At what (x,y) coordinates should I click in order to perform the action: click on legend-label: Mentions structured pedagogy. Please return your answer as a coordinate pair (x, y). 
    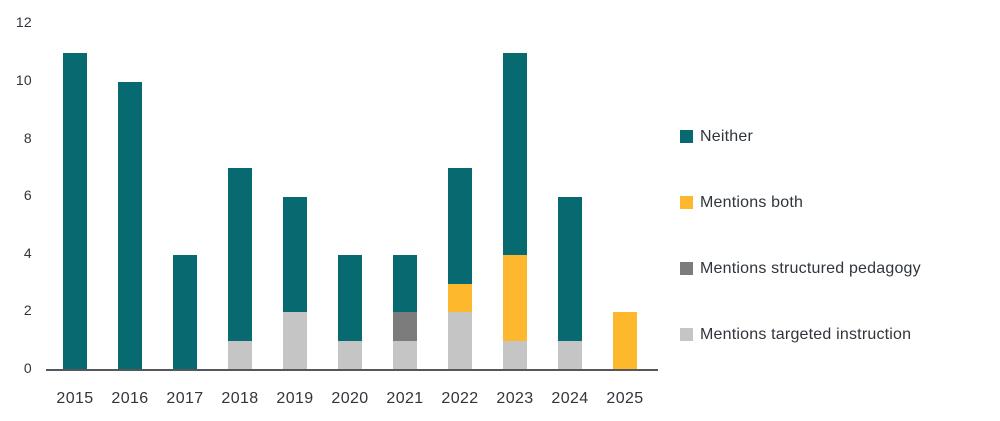
    Looking at the image, I should click on (810, 268).